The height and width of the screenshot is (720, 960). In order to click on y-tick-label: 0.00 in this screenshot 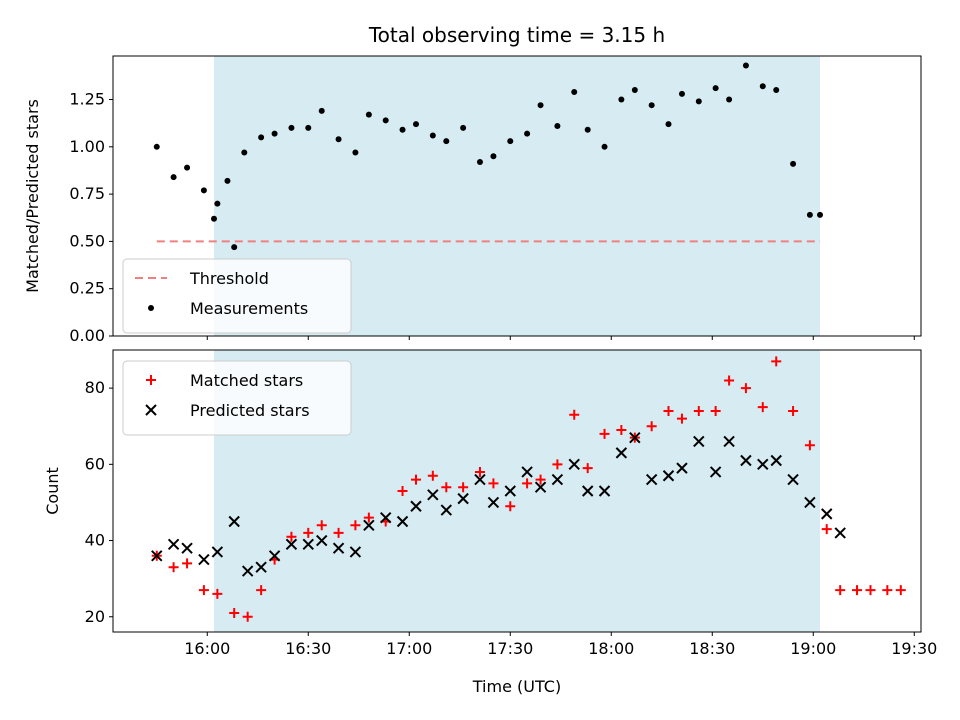, I will do `click(87, 335)`.